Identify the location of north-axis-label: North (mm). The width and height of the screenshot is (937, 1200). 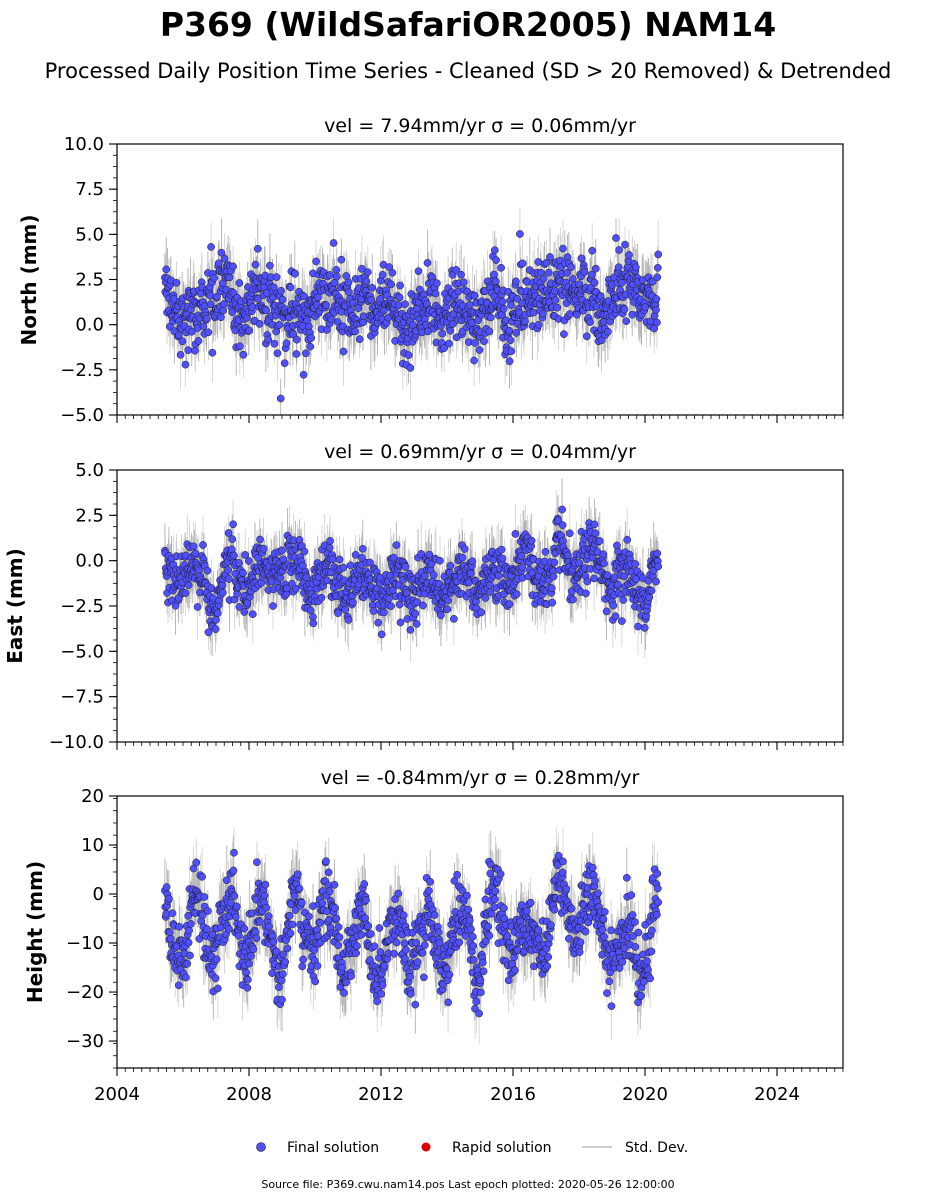
(29, 279).